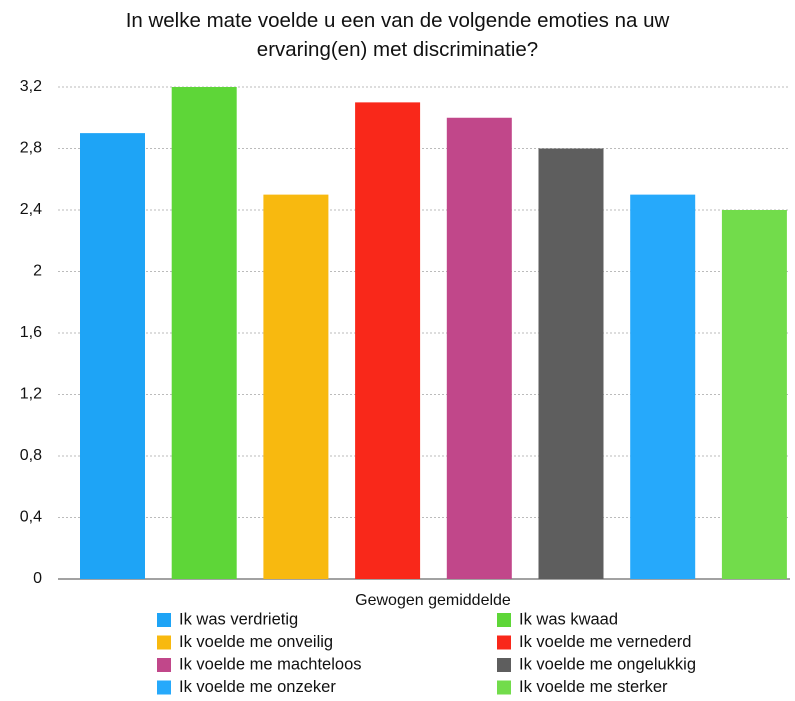 This screenshot has height=701, width=795. What do you see at coordinates (31, 332) in the screenshot?
I see `y-tick-label: 1,6` at bounding box center [31, 332].